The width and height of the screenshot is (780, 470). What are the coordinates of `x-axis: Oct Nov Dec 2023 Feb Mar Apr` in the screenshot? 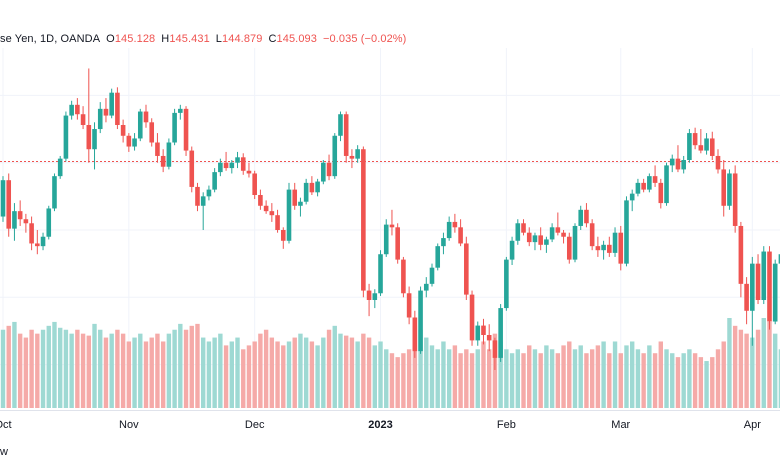 It's located at (390, 421).